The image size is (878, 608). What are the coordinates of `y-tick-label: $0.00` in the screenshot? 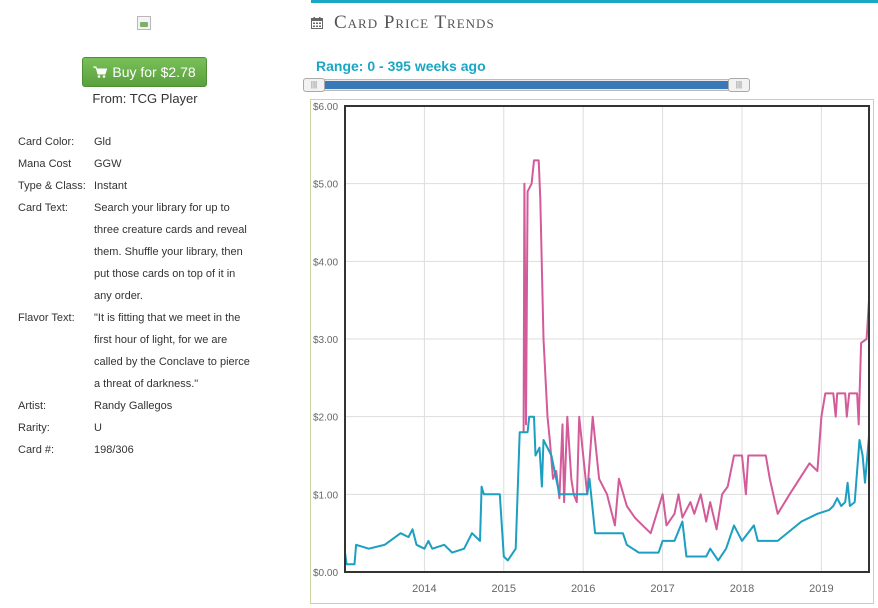 It's located at (325, 573).